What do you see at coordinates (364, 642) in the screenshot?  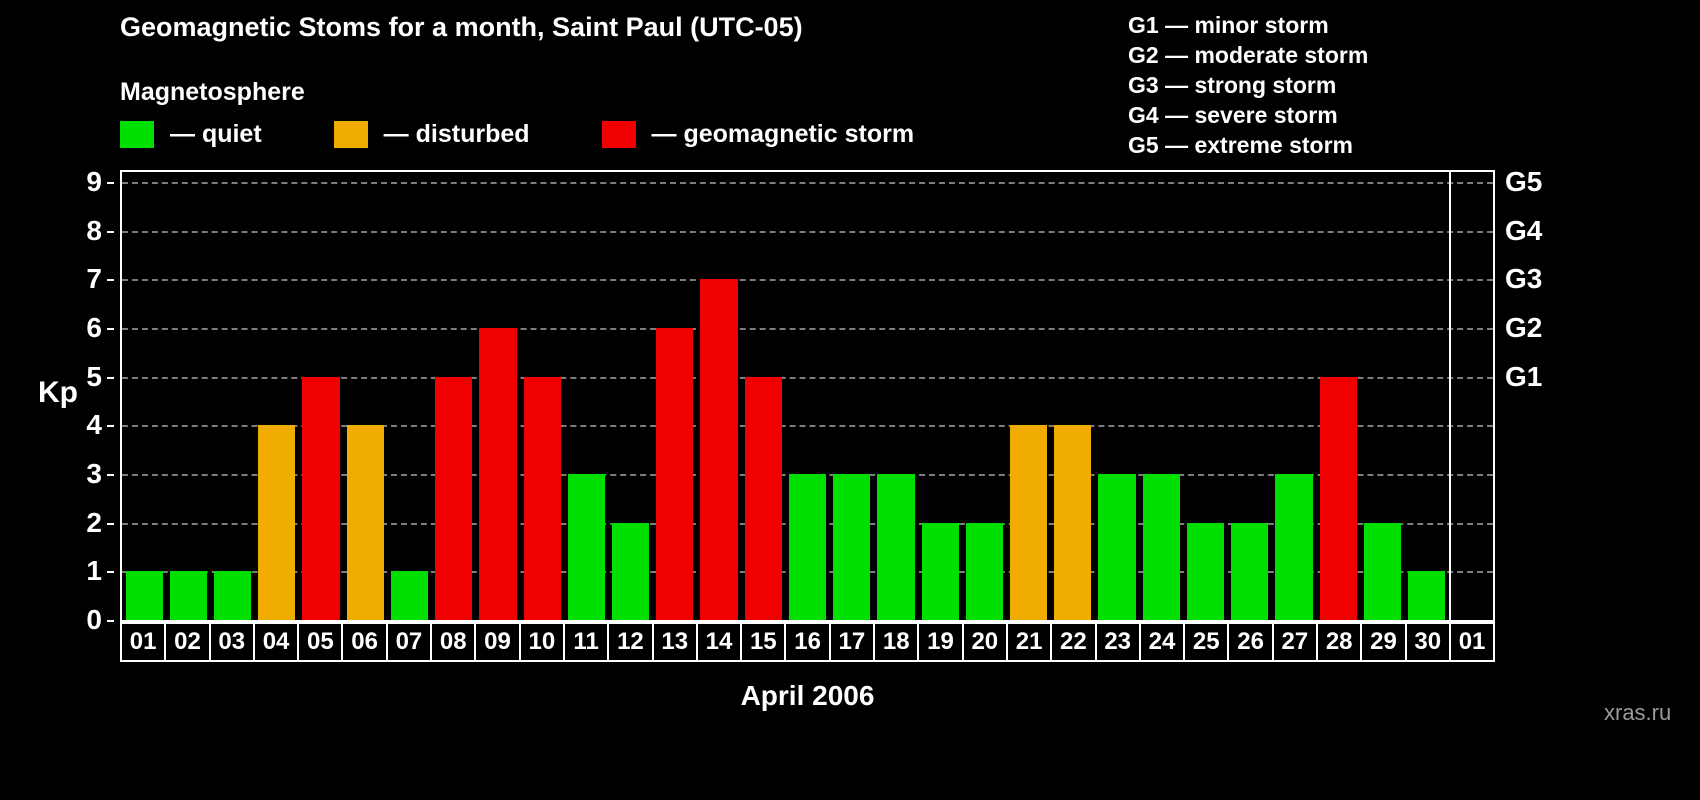 I see `day-cell-06: 06` at bounding box center [364, 642].